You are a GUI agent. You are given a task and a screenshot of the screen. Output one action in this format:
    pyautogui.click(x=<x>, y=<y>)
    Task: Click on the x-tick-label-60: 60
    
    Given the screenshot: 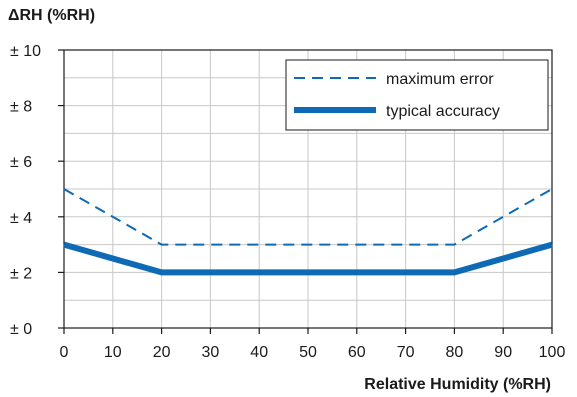 What is the action you would take?
    pyautogui.click(x=357, y=352)
    